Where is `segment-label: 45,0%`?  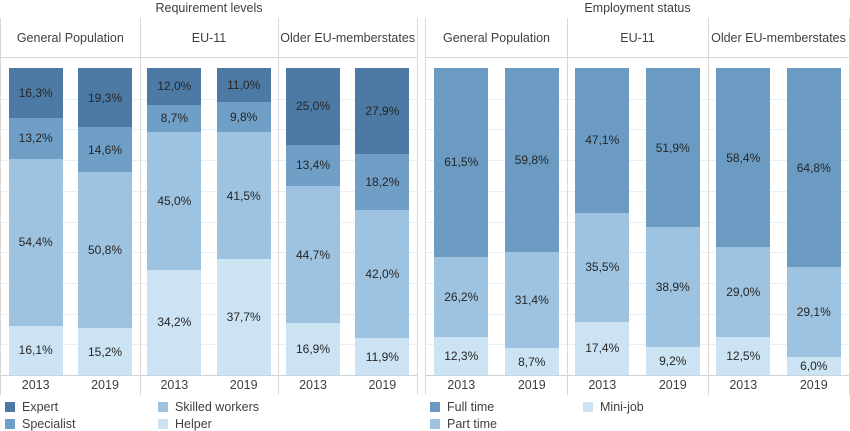 segment-label: 45,0% is located at coordinates (174, 200).